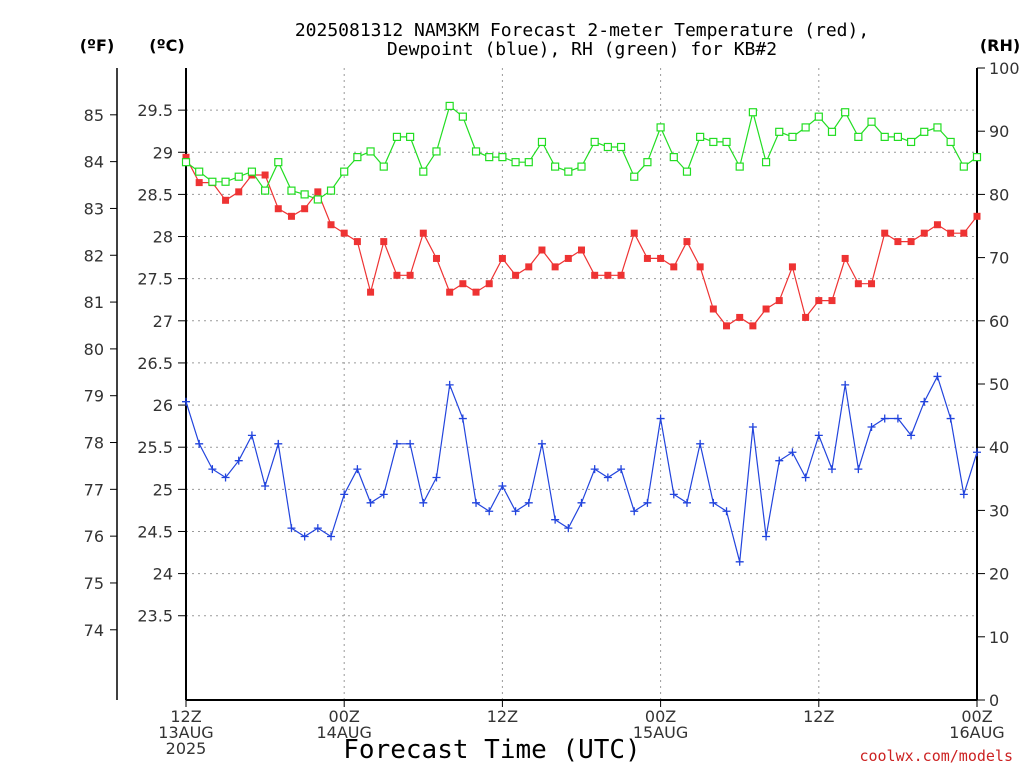 This screenshot has width=1024, height=768. What do you see at coordinates (155, 531) in the screenshot?
I see `celsius-tick-label: 24.5` at bounding box center [155, 531].